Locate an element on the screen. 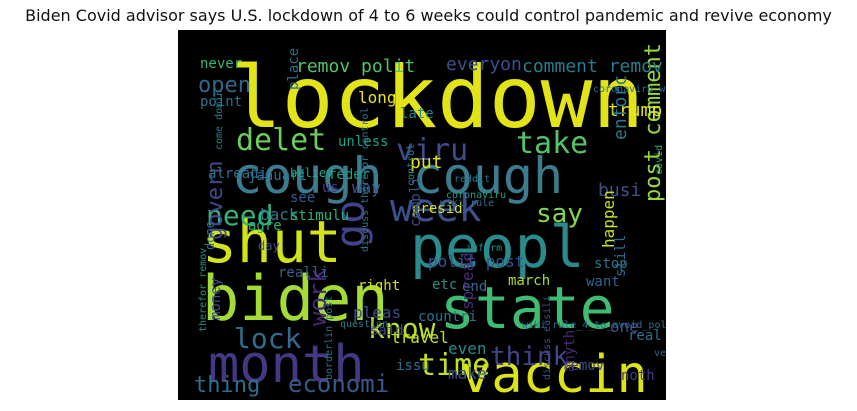 The image size is (857, 411). word-shut: shut is located at coordinates (272, 242).